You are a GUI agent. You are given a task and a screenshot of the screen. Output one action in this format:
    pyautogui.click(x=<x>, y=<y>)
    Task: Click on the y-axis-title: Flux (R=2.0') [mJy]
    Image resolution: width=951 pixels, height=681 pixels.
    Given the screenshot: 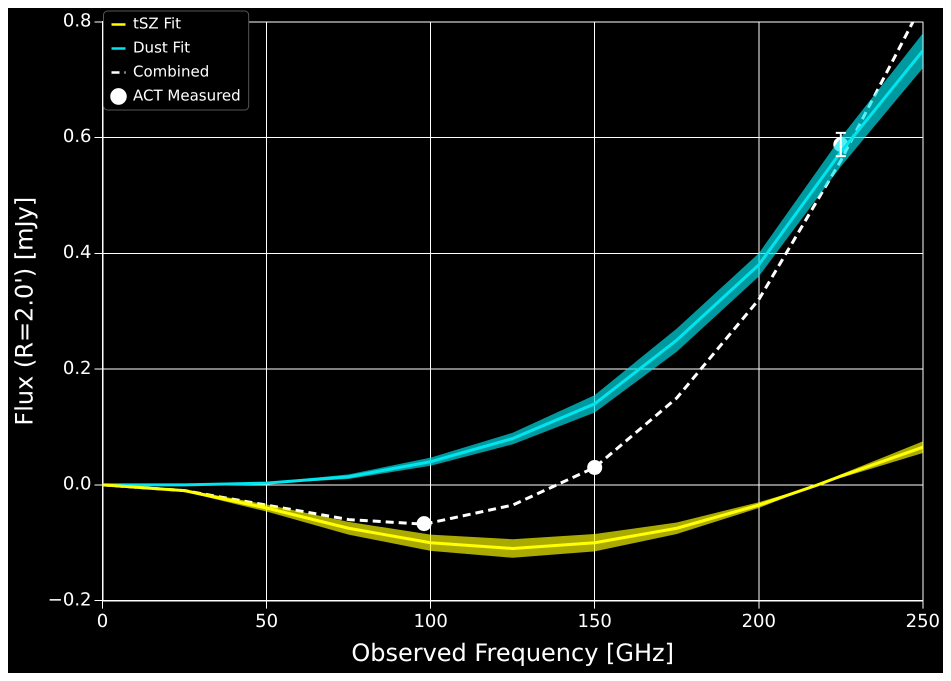 What is the action you would take?
    pyautogui.click(x=24, y=311)
    